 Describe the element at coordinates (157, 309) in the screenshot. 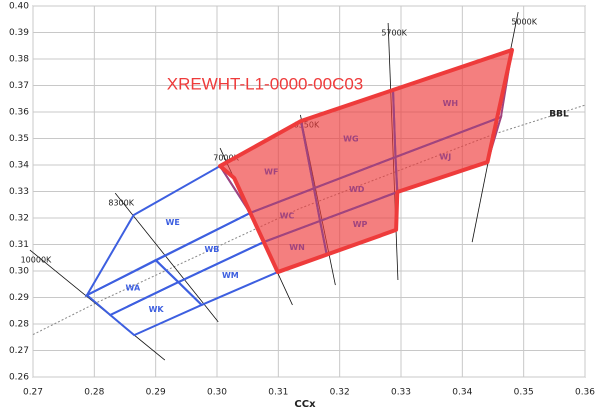

I see `bin-label: WK` at that location.